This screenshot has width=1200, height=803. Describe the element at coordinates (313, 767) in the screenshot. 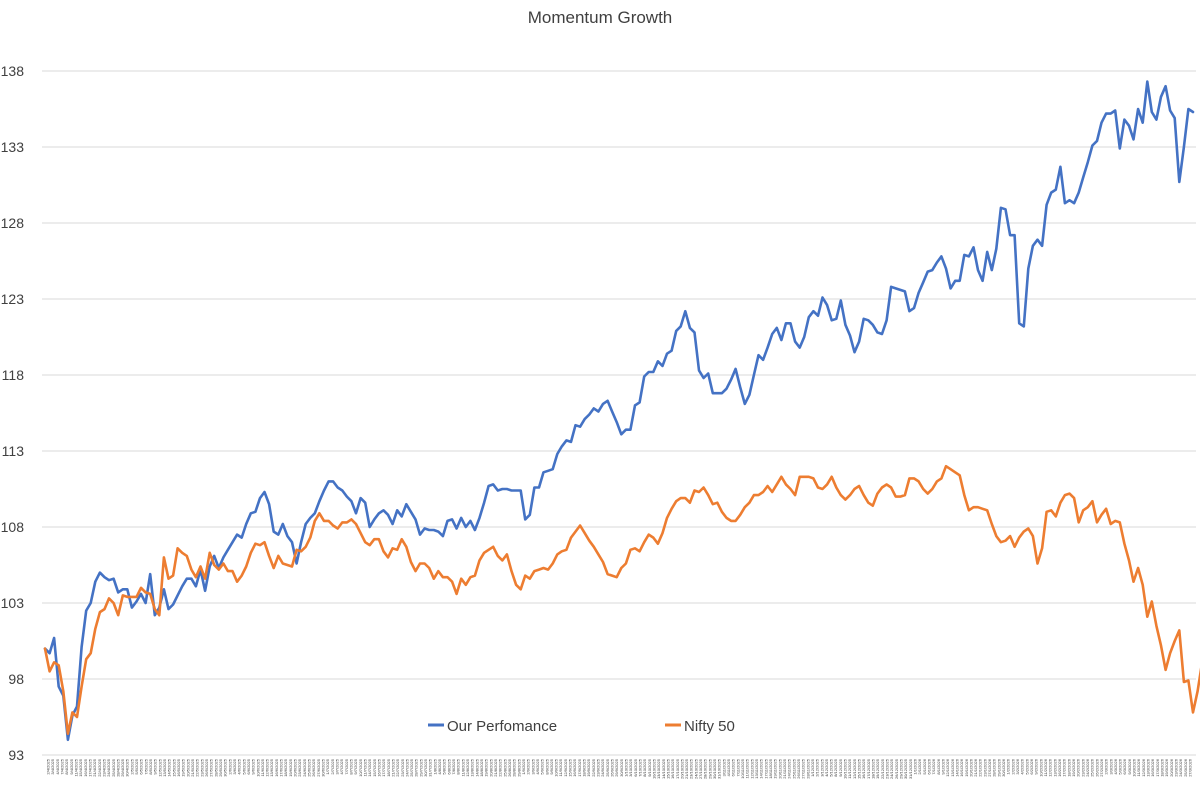

I see `x-tick-label: 26/6/2025` at that location.